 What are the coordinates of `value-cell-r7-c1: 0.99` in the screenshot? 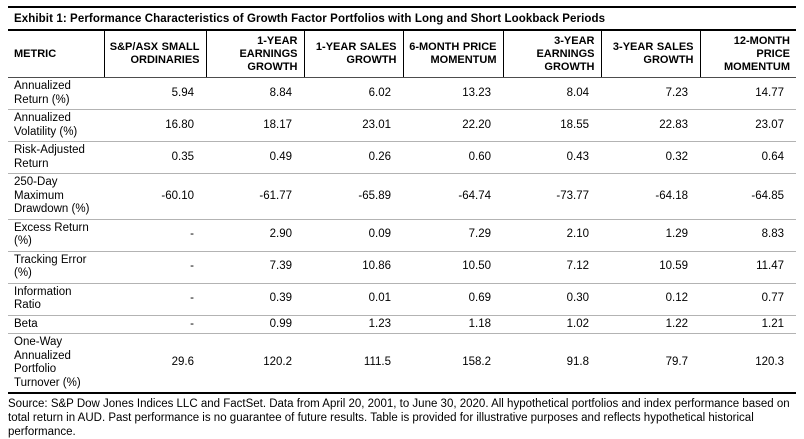 It's located at (255, 324).